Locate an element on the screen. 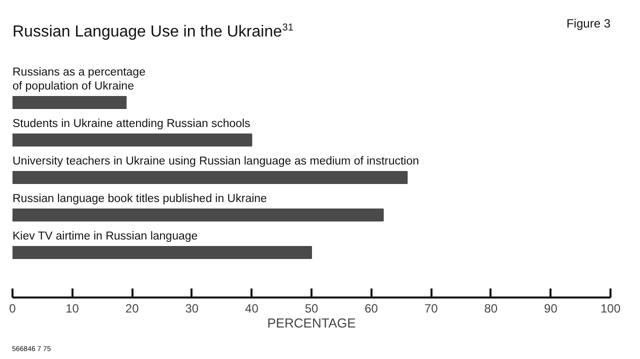 The image size is (640, 359). x-tick-label: 10 is located at coordinates (73, 309).